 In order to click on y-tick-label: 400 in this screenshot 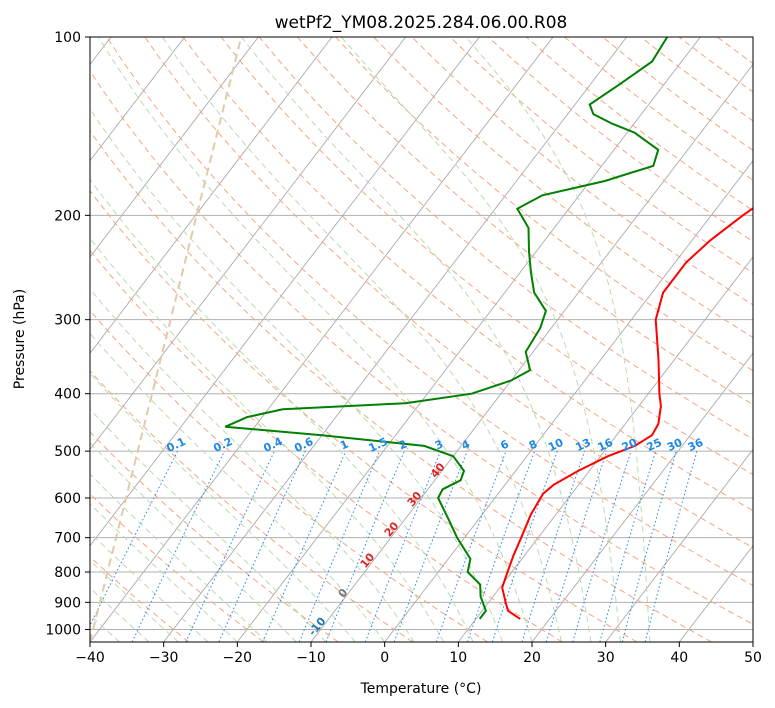, I will do `click(67, 395)`.